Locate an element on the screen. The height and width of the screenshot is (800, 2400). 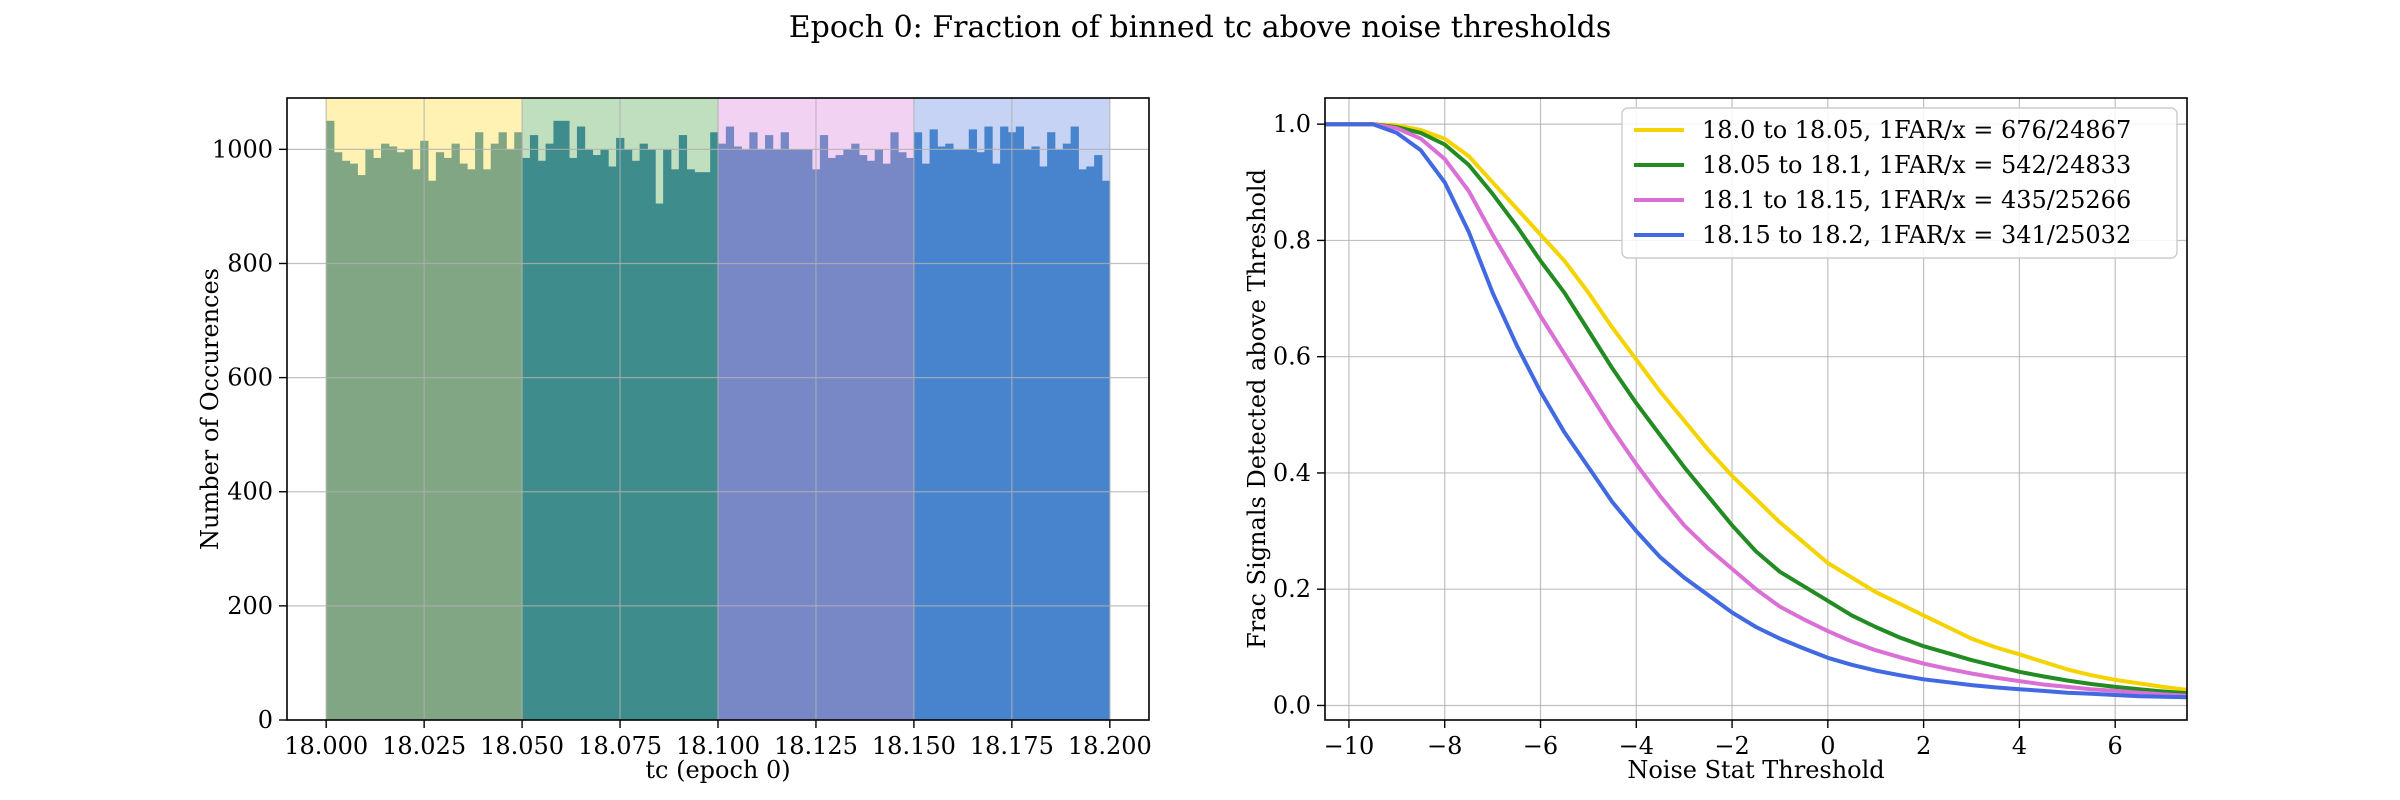
y-tick-label: 400 is located at coordinates (250, 492).